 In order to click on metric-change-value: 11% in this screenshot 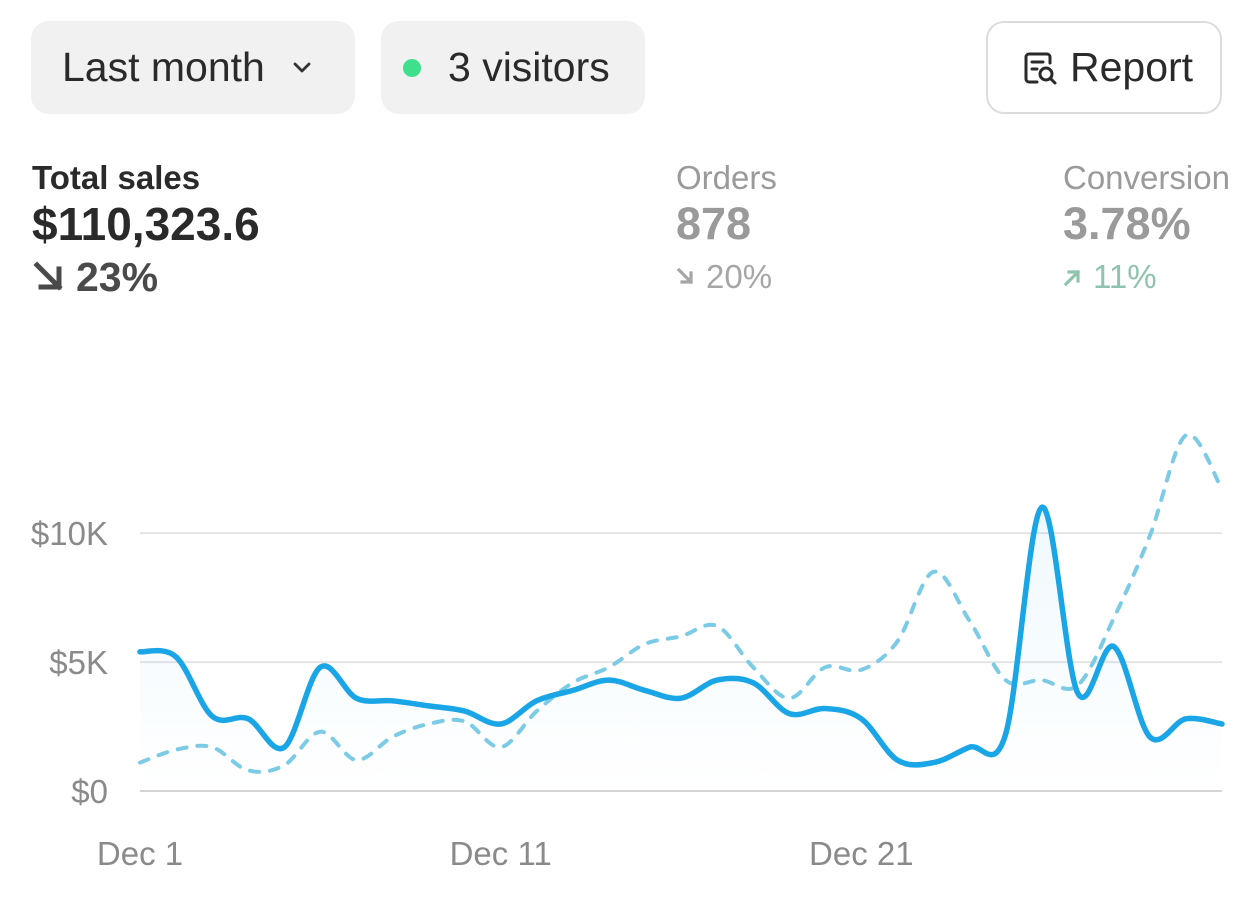, I will do `click(1125, 276)`.